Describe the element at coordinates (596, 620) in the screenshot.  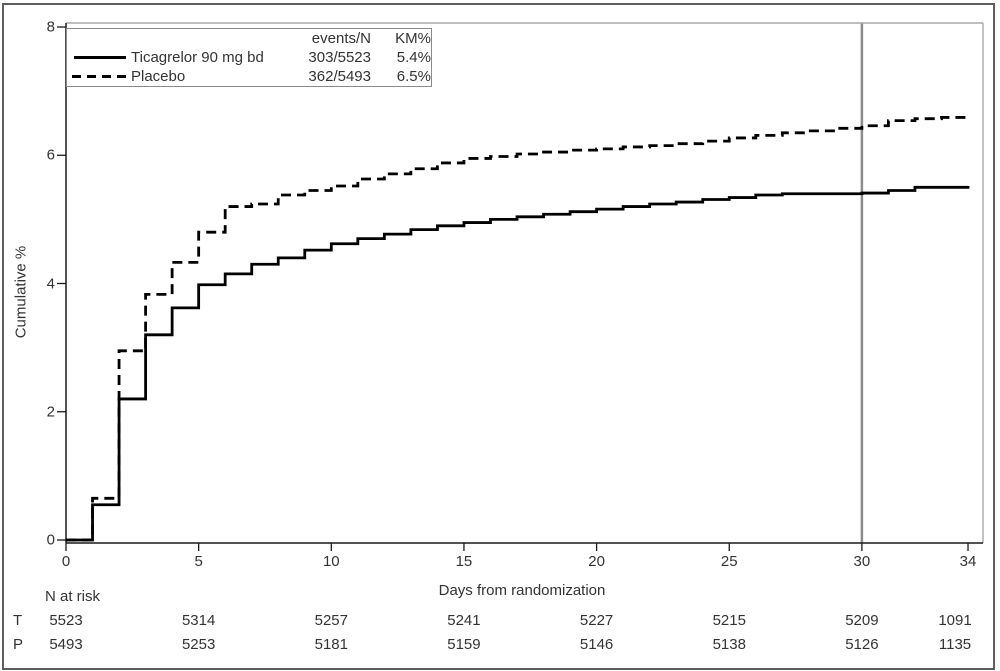
I see `risk-count: 5227` at that location.